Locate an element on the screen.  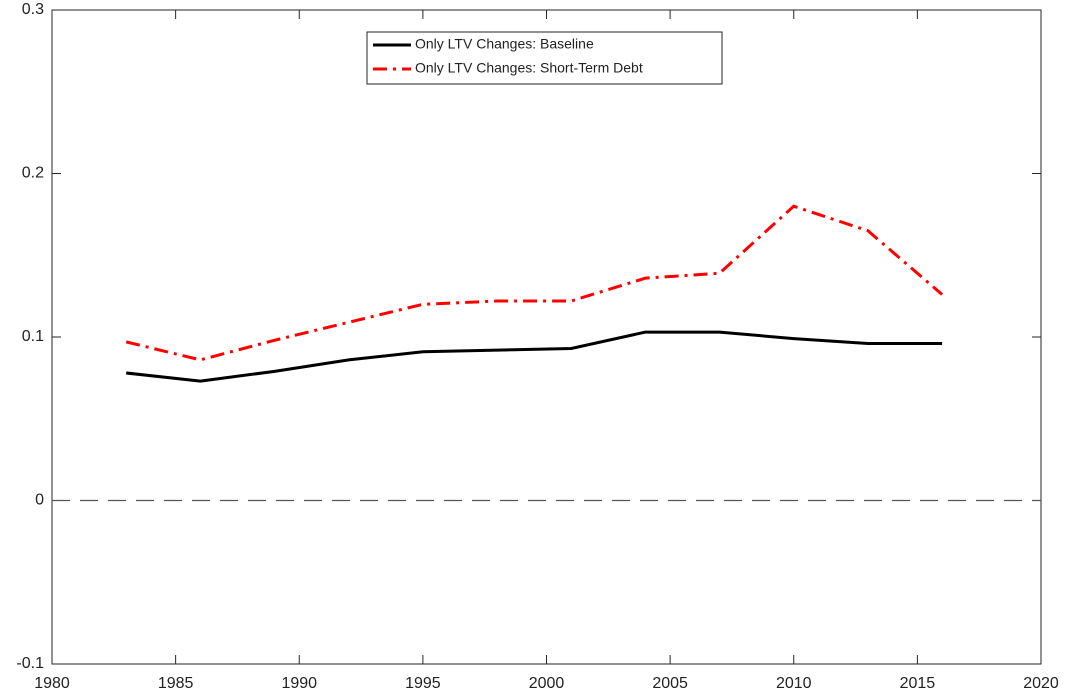
x-tick-label: 2005 is located at coordinates (670, 683).